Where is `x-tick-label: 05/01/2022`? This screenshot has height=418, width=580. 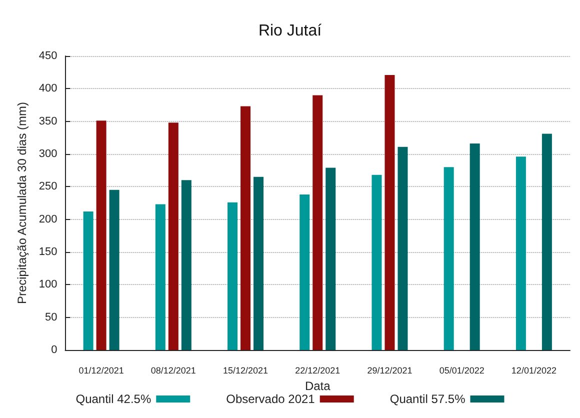 x-tick-label: 05/01/2022 is located at coordinates (461, 371).